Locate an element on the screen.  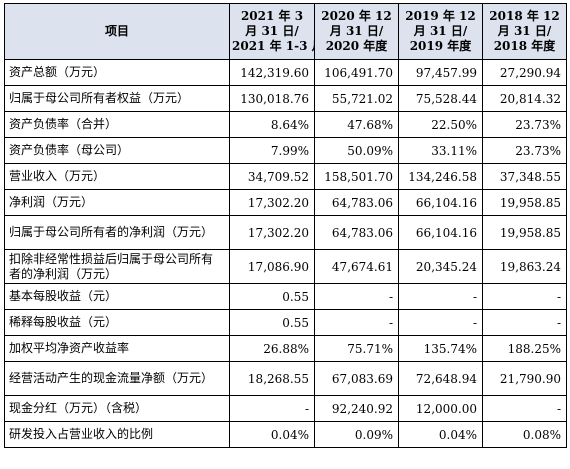
cell-value: 72,648.94 is located at coordinates (440, 378).